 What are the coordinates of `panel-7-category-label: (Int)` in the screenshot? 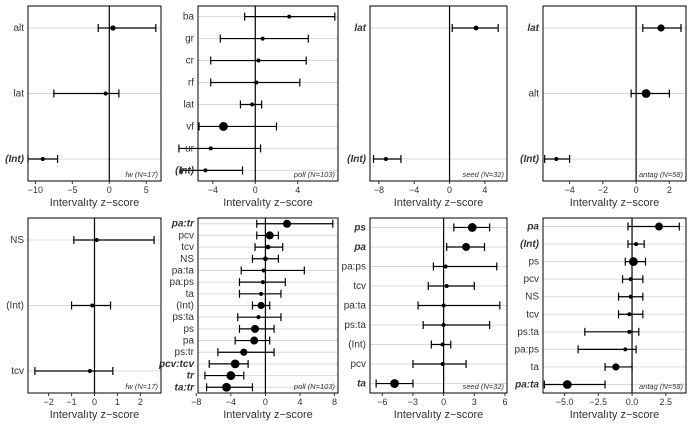 It's located at (357, 345).